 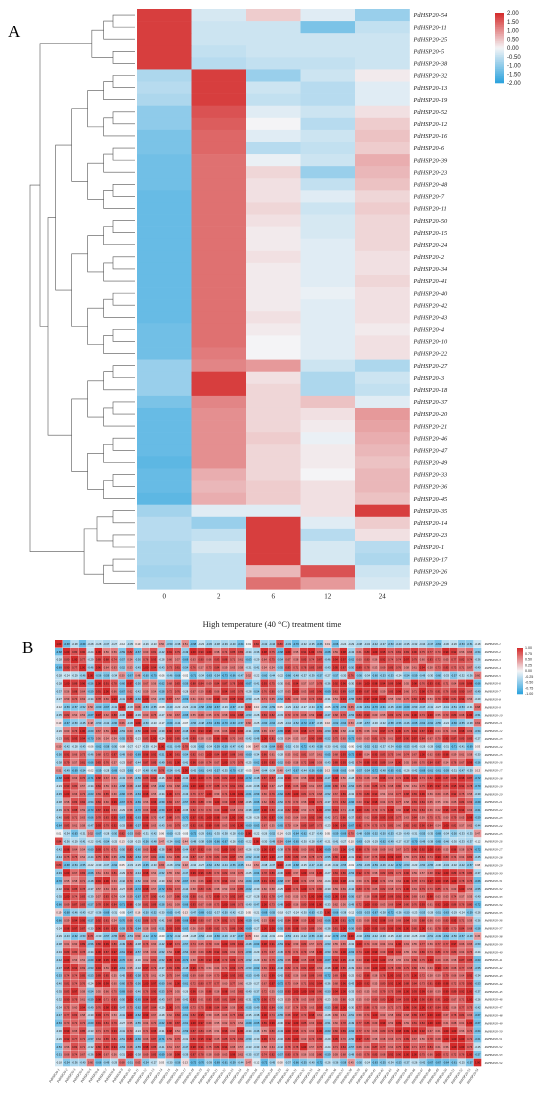 I want to click on heatmap-b-cell-value: -0.23, so click(x=59, y=739).